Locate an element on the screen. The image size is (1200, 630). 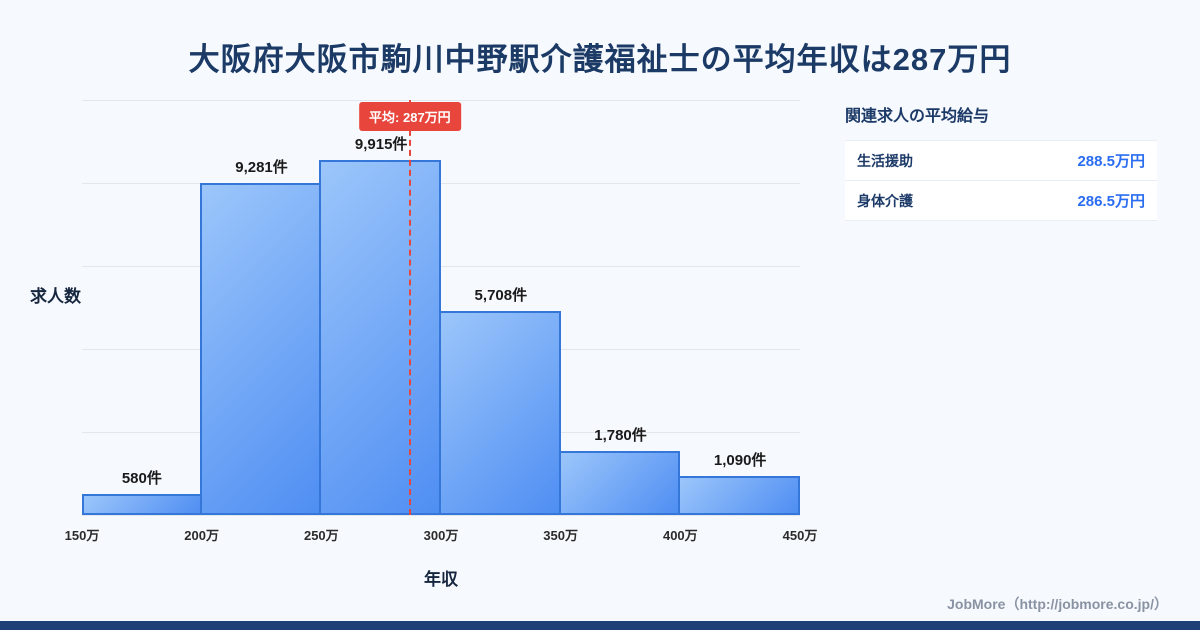
bar-value-label: 580件 is located at coordinates (141, 479).